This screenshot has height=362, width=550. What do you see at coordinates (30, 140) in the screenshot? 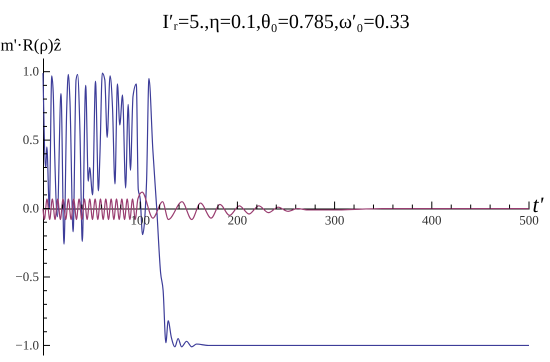
I see `y-tick-label: 0.5` at bounding box center [30, 140].